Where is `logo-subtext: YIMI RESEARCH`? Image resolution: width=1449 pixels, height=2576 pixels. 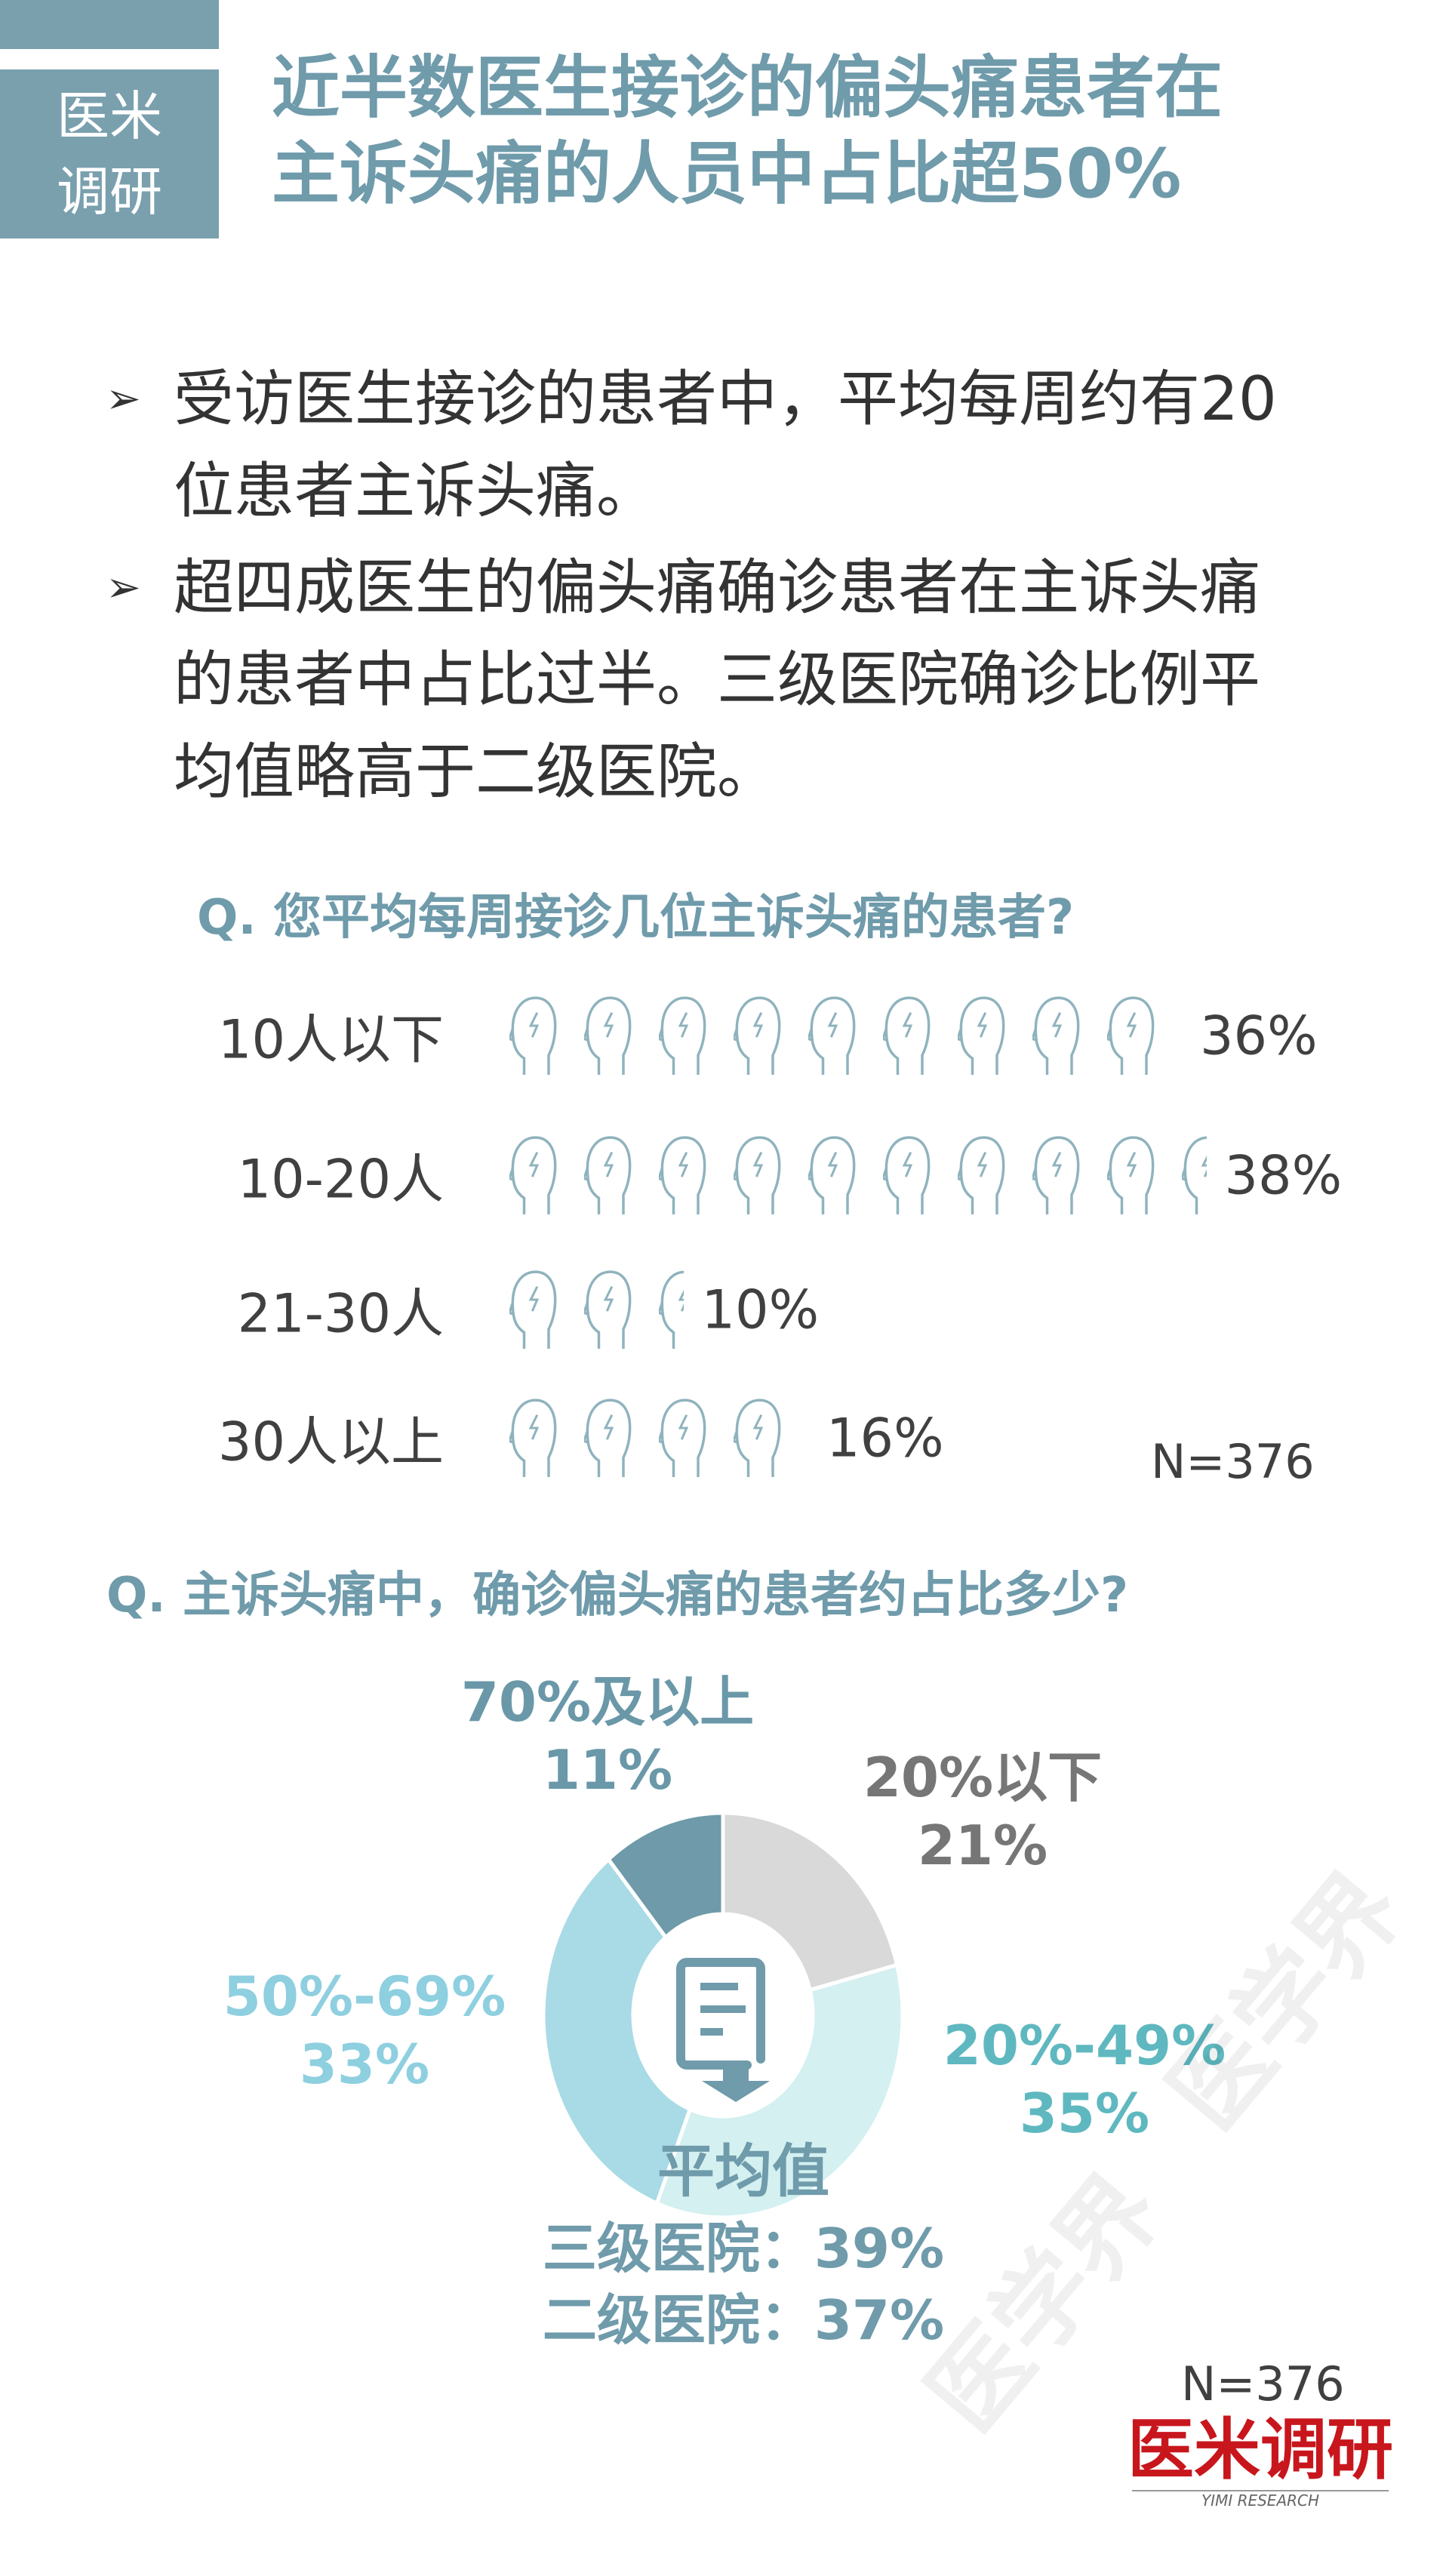 logo-subtext: YIMI RESEARCH is located at coordinates (1260, 2500).